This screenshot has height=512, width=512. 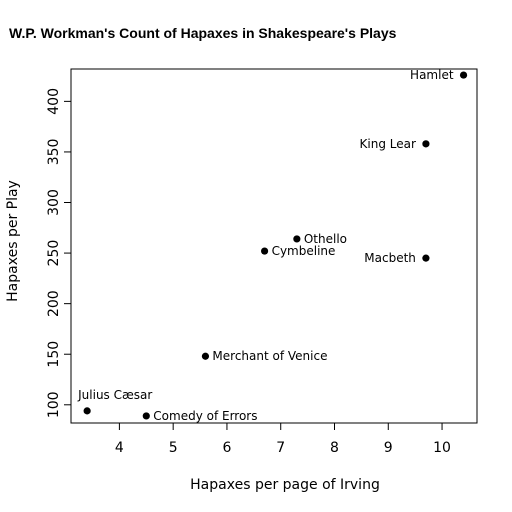 What do you see at coordinates (390, 258) in the screenshot?
I see `point-label: Macbeth` at bounding box center [390, 258].